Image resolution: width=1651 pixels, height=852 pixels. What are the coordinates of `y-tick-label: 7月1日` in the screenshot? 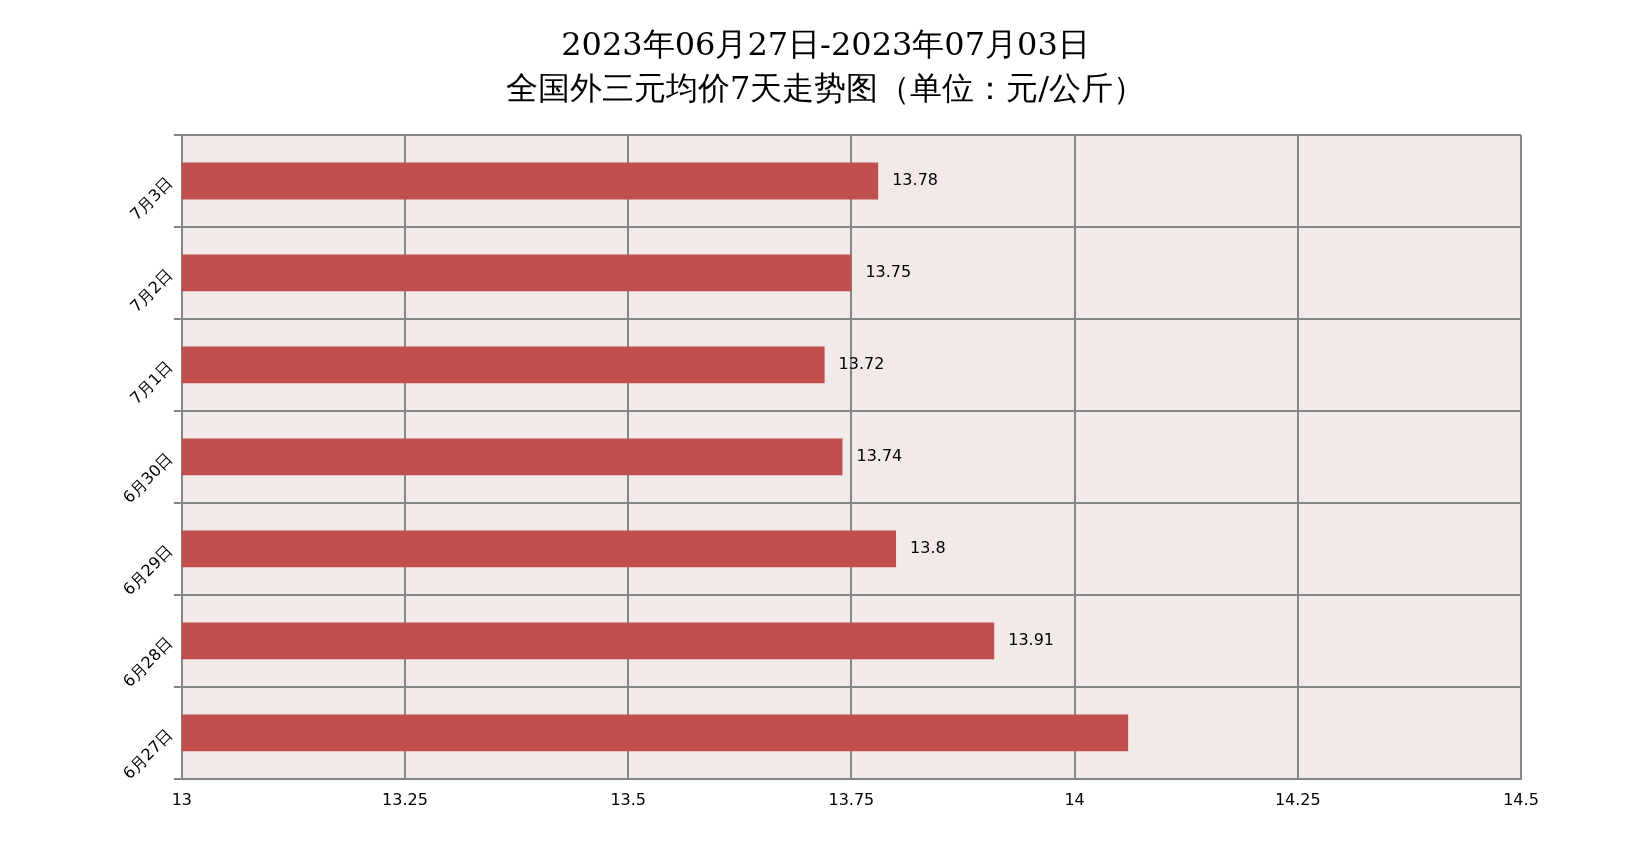 It's located at (151, 382).